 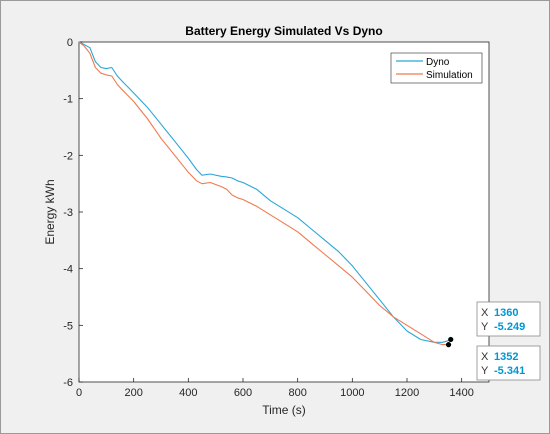 I want to click on y-axis-label: Energy kWh, so click(x=50, y=211).